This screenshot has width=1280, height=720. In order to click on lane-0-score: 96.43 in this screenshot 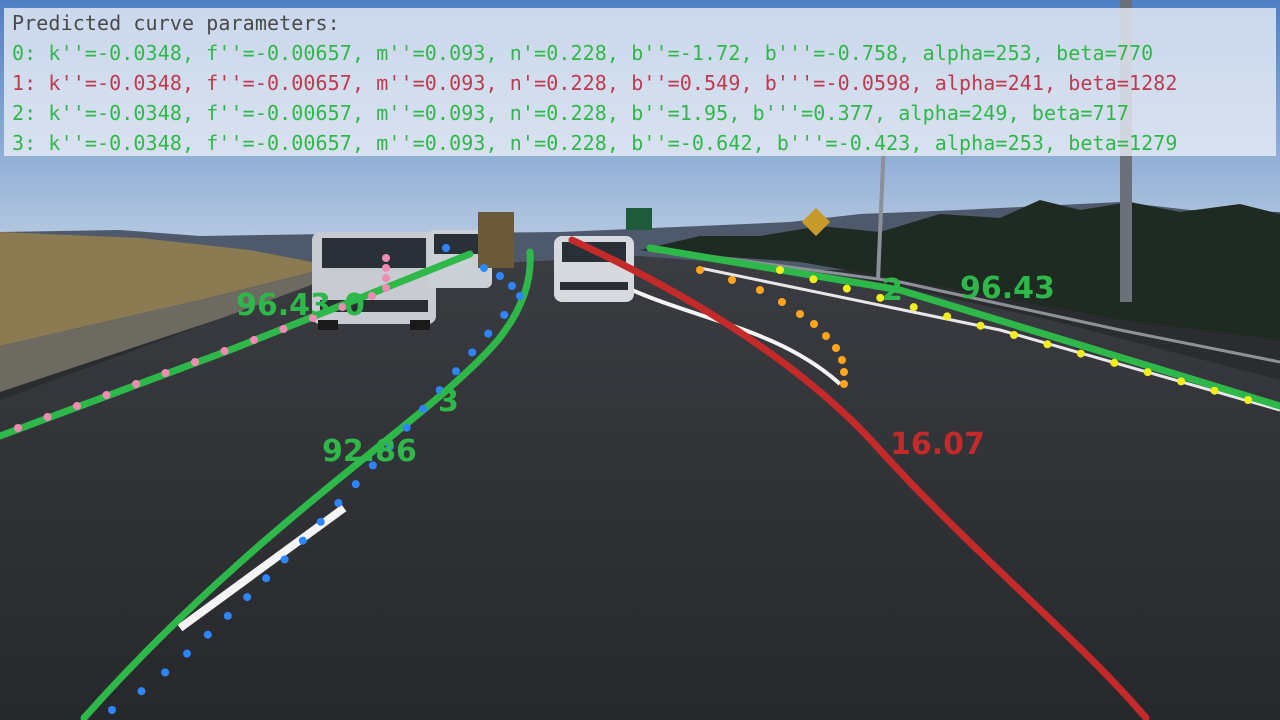, I will do `click(283, 305)`.